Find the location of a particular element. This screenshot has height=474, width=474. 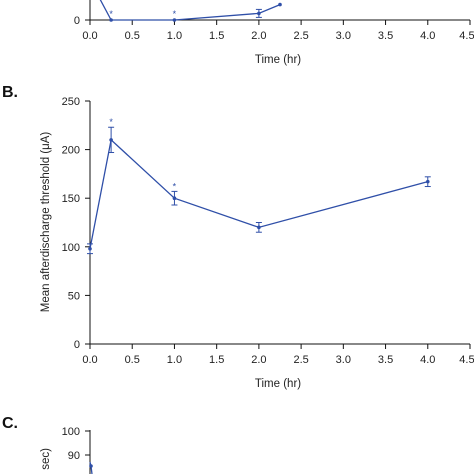

panel-b-y-tick-label: 150 is located at coordinates (71, 199).